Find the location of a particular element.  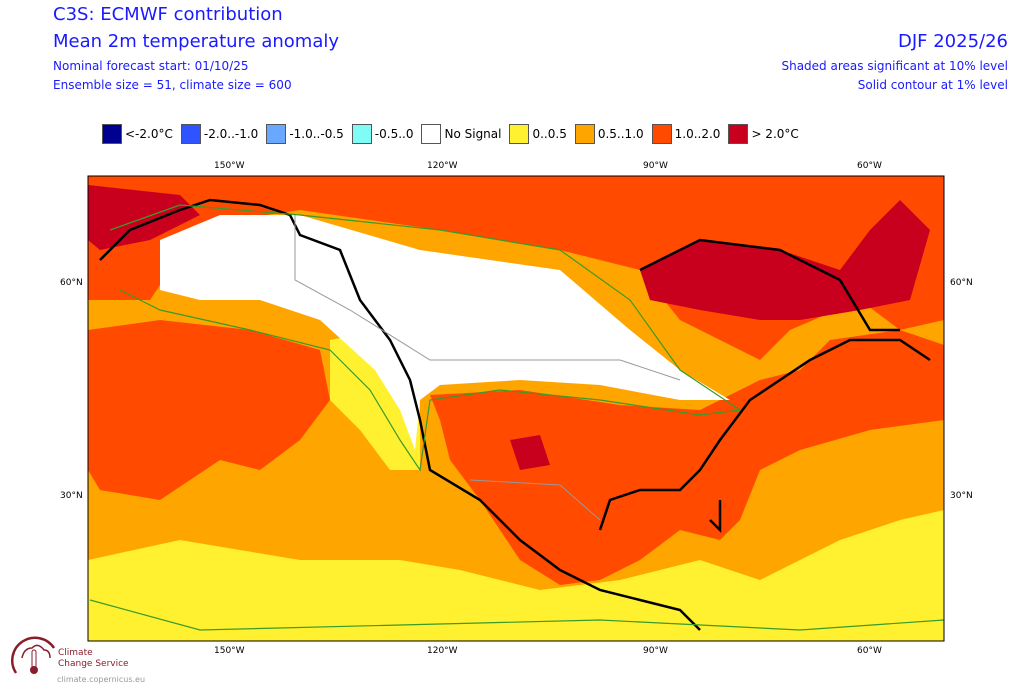

region-red-pacific is located at coordinates (209, 410).